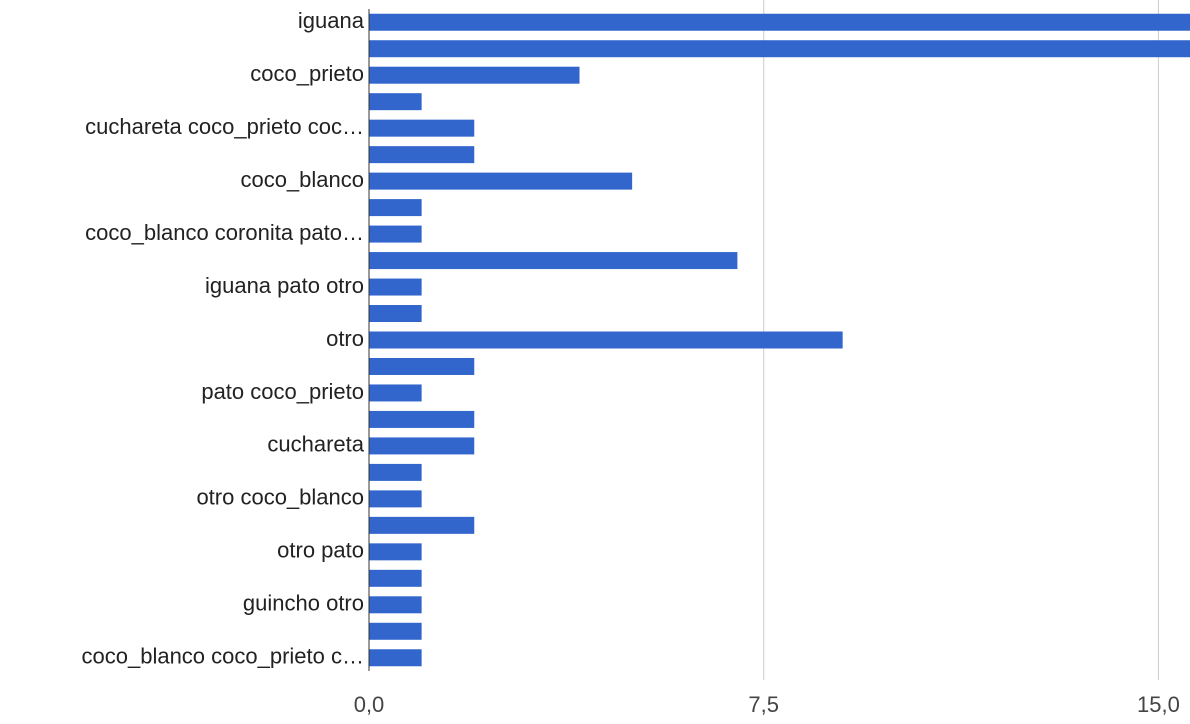 The width and height of the screenshot is (1190, 724). Describe the element at coordinates (369, 704) in the screenshot. I see `x-tick-label: 0,0` at that location.